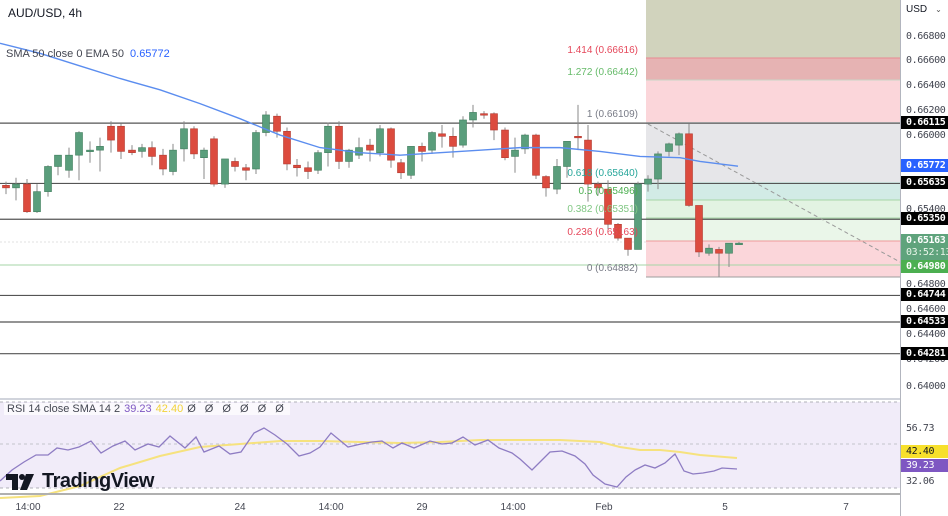 This screenshot has width=948, height=516. Describe the element at coordinates (169, 409) in the screenshot. I see `rsi-sma-value: 42.40` at that location.